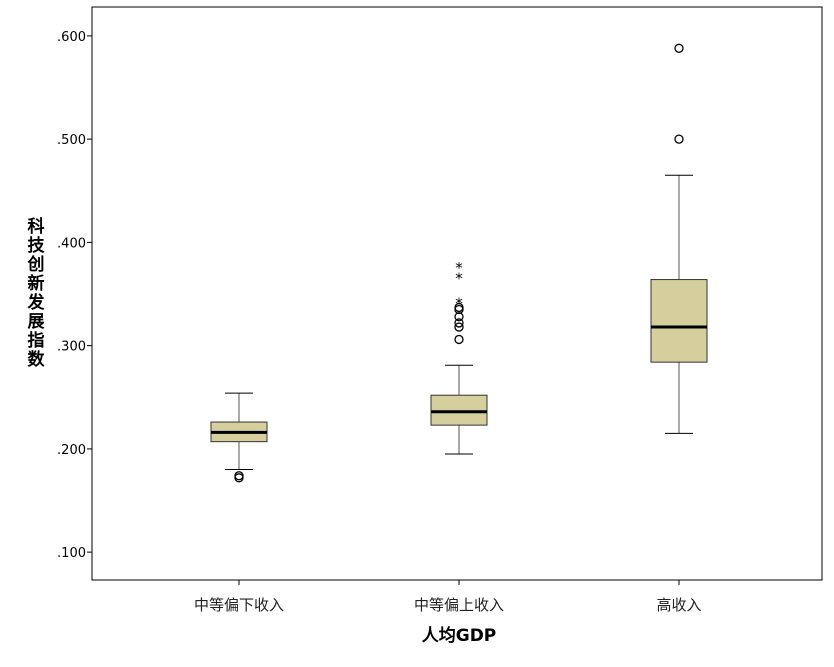 This screenshot has height=667, width=834. What do you see at coordinates (239, 605) in the screenshot?
I see `x-tick-label: 中等偏下收入` at bounding box center [239, 605].